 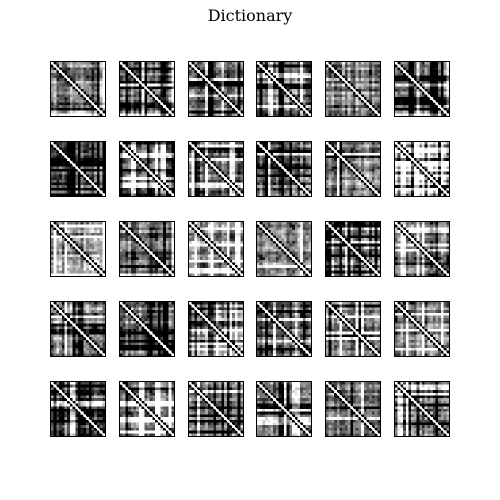 What do you see at coordinates (250, 15) in the screenshot?
I see `figure-title: Dictionary` at bounding box center [250, 15].